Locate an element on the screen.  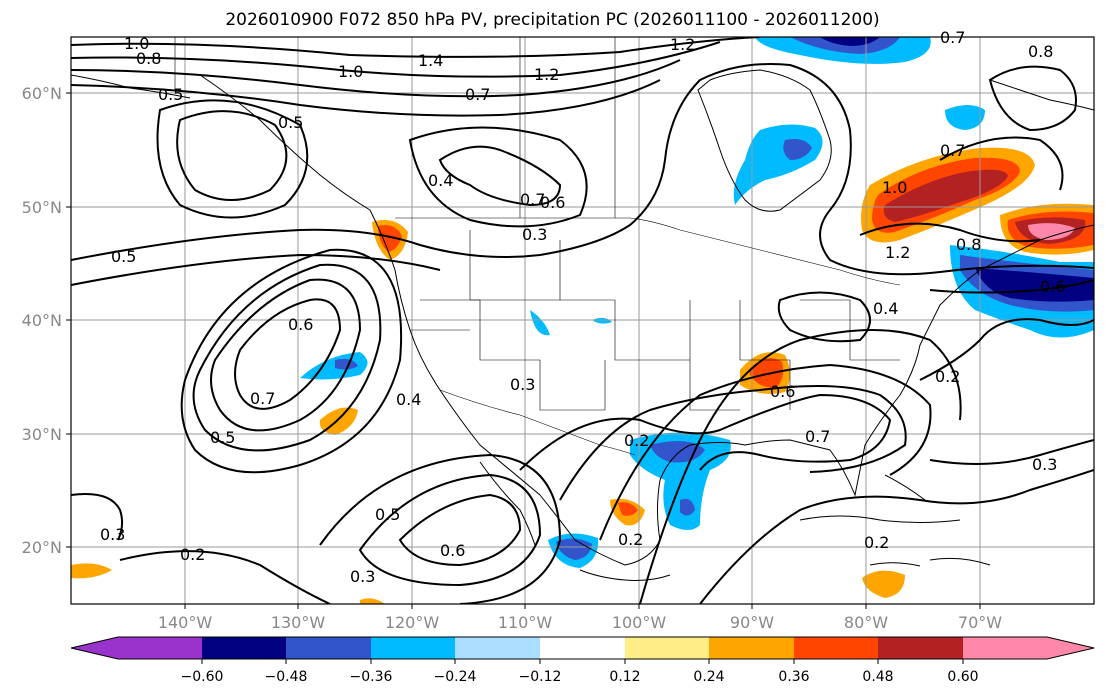
lat-tick-label: 40°N is located at coordinates (42, 320).